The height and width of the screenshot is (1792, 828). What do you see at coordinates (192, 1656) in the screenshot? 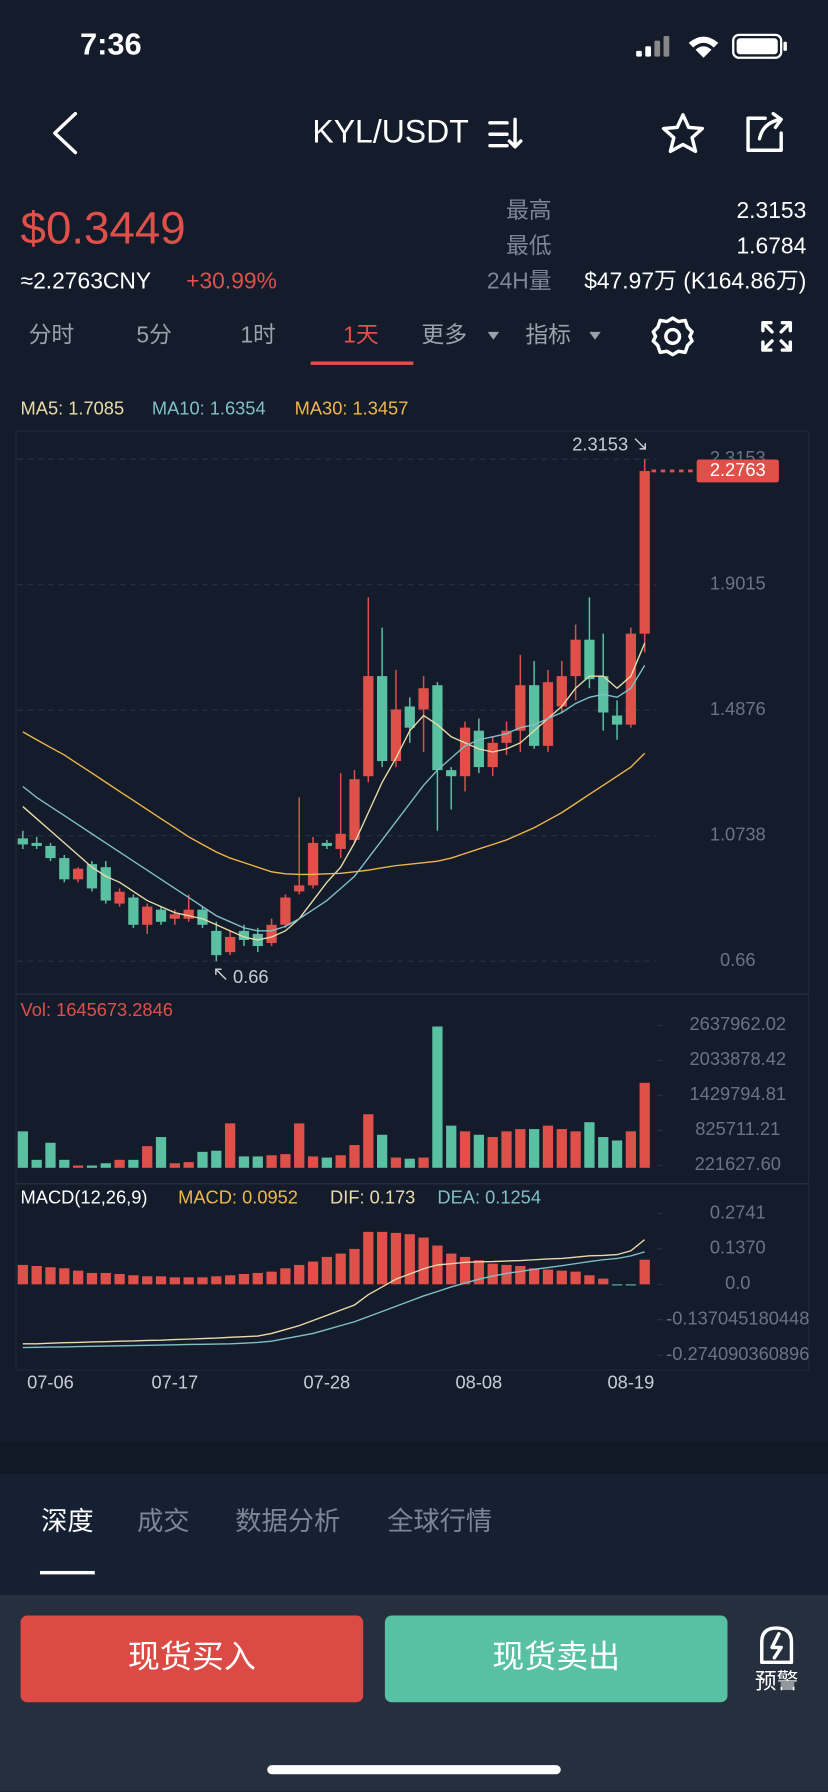
I see `buy-button-label: 现货买入` at bounding box center [192, 1656].